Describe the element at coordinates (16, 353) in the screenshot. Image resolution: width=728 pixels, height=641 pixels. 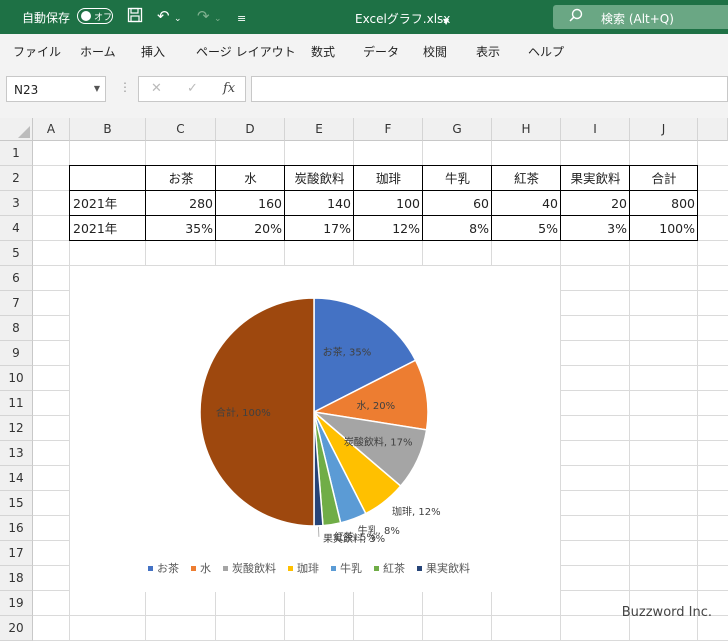
I see `row-header-9: 9` at that location.